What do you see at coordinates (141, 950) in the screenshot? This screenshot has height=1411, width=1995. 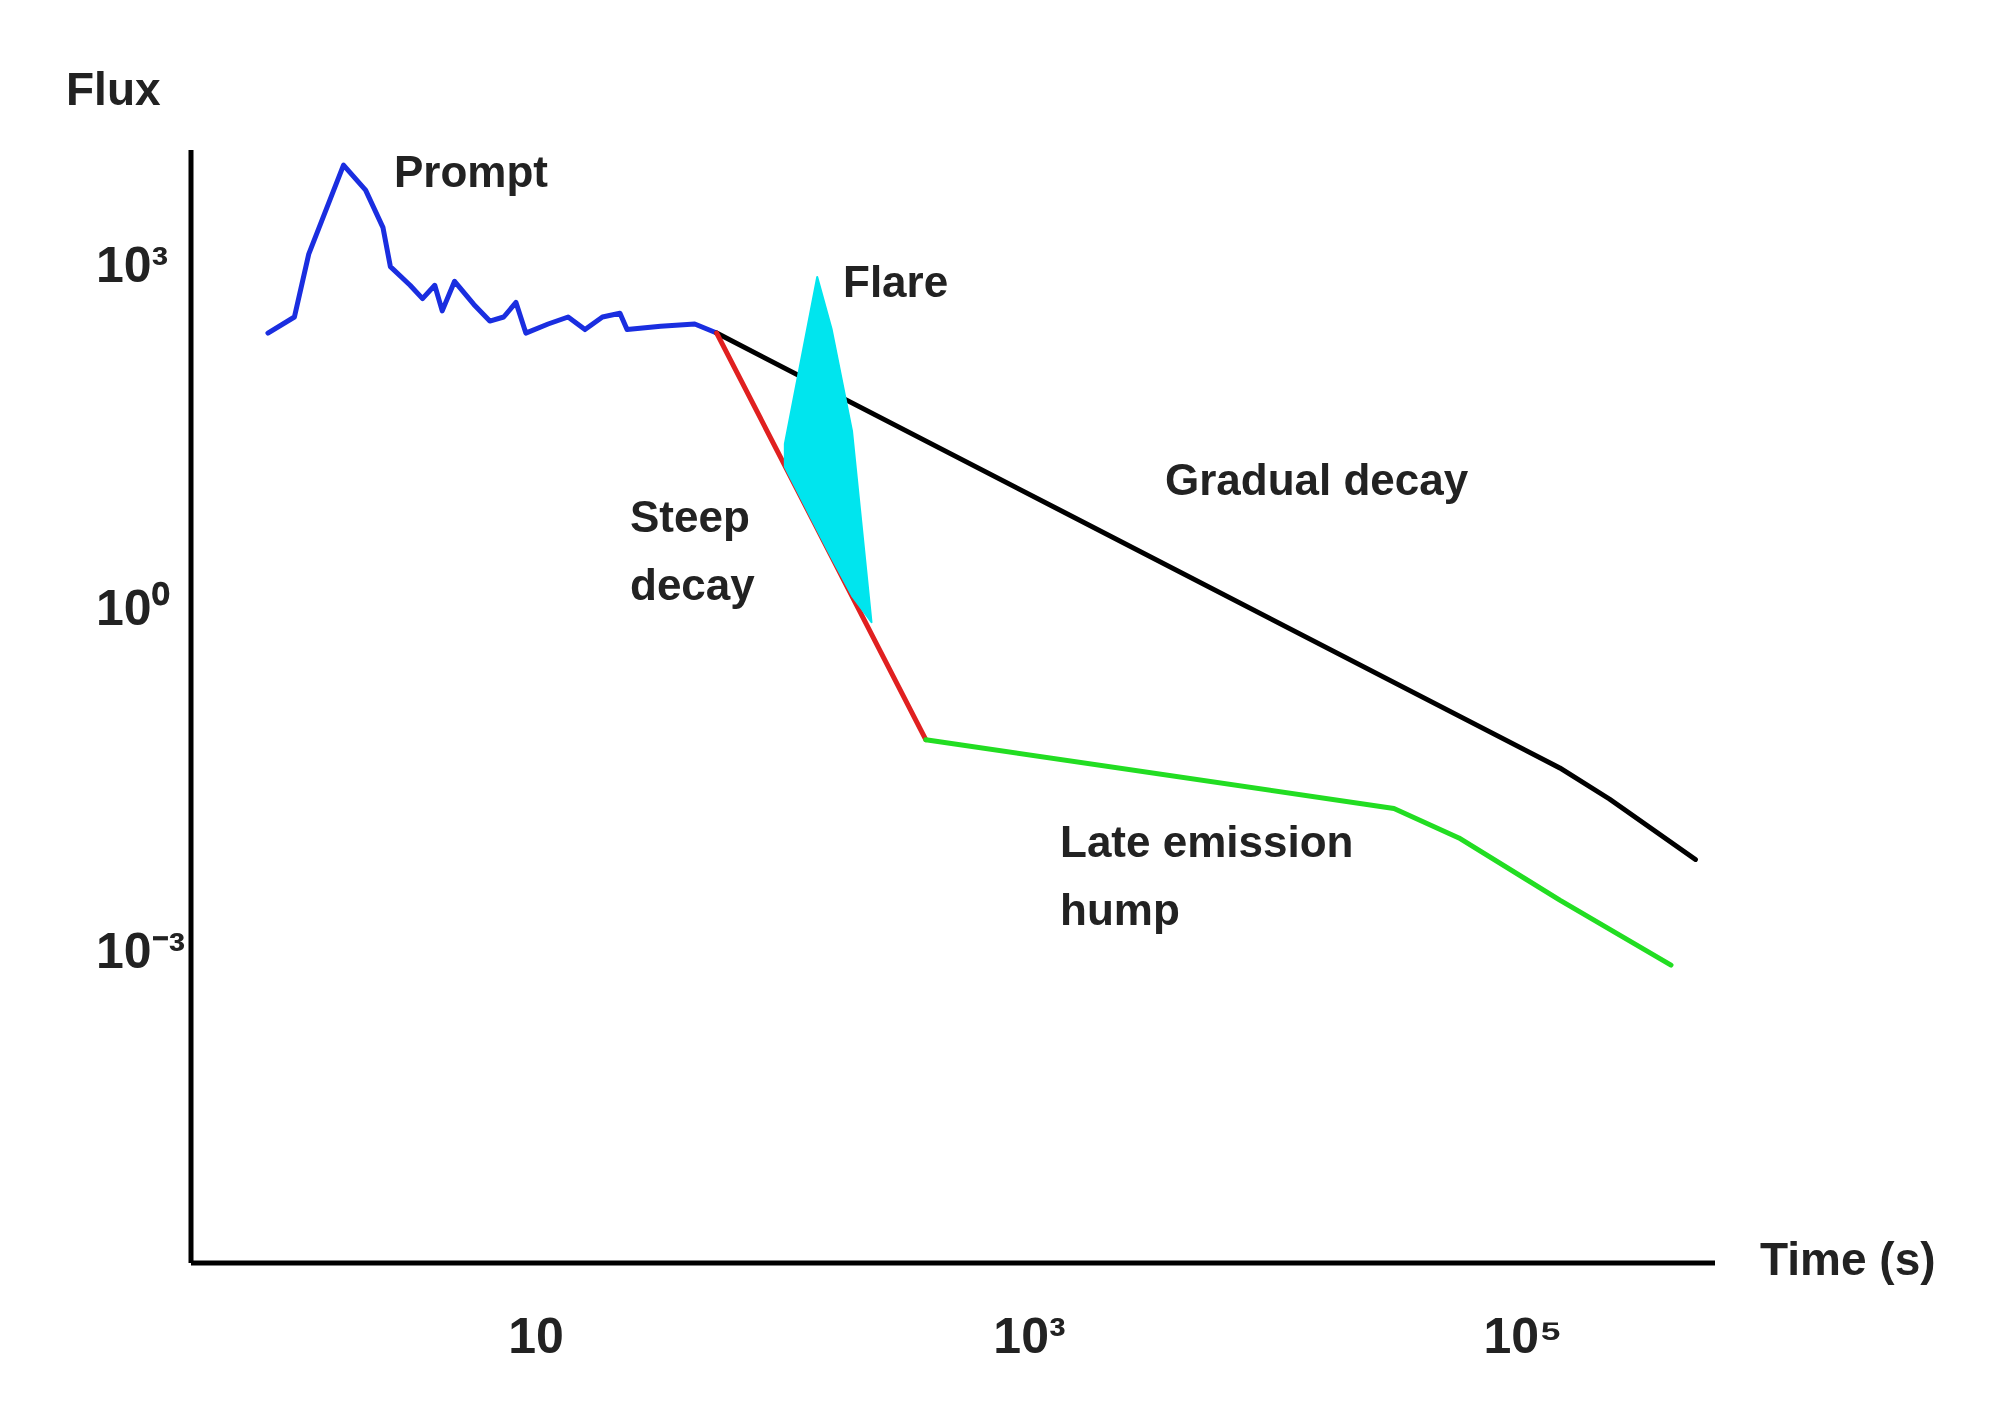 I see `y-tick-label: 10⁻³` at bounding box center [141, 950].